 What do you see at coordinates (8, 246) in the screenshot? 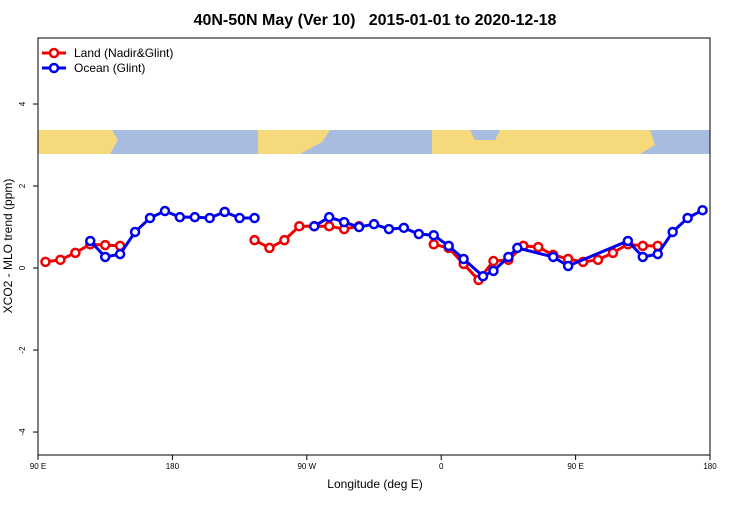
I see `y-axis-label: XCO2 - MLO trend (ppm)` at bounding box center [8, 246].